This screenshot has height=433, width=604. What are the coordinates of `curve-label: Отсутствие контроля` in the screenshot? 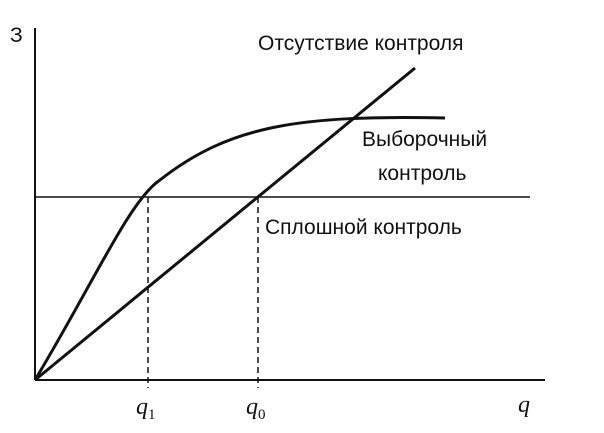 It's located at (360, 43).